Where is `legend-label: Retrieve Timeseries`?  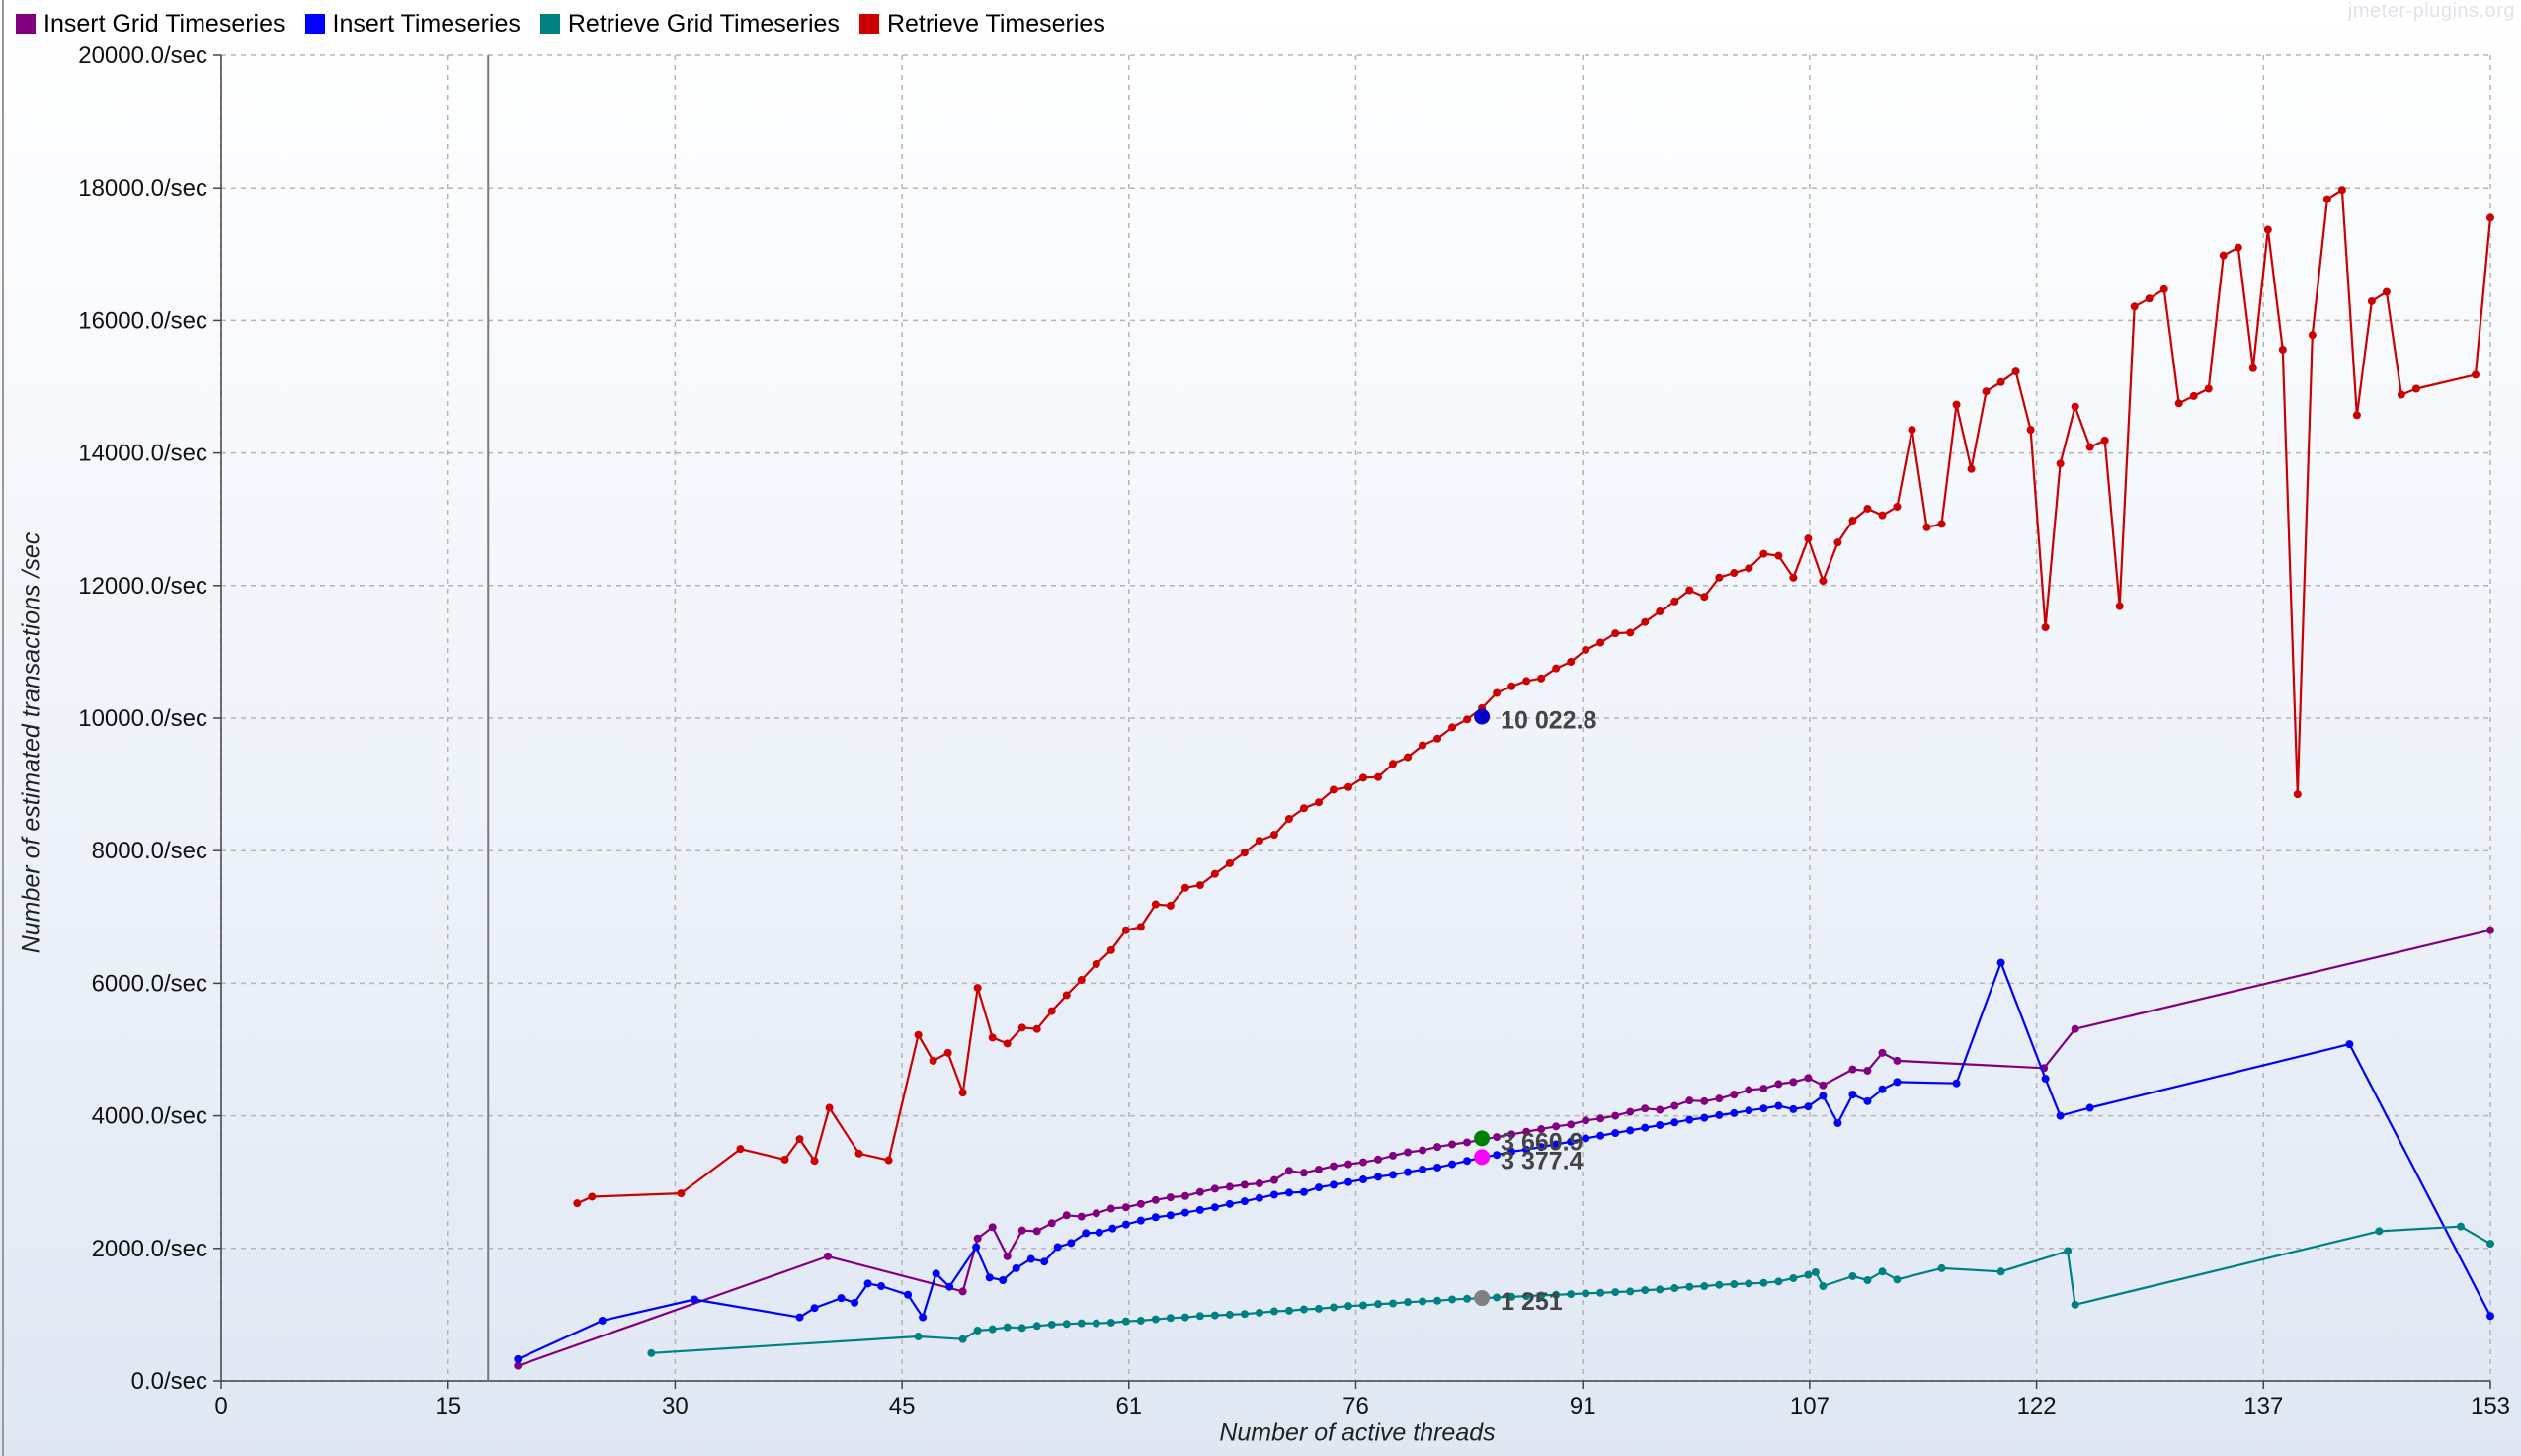 legend-label: Retrieve Timeseries is located at coordinates (995, 23).